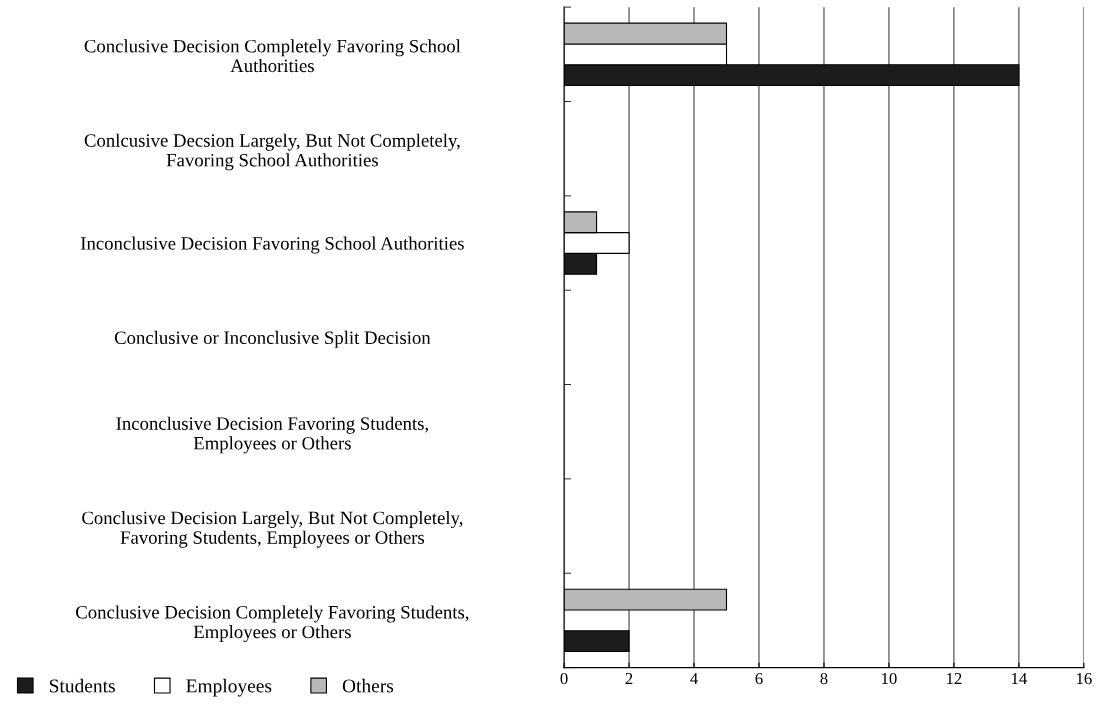 This screenshot has height=714, width=1106. Describe the element at coordinates (272, 56) in the screenshot. I see `y-tick-label: Conclusive Decision Completely Favoring School Authorities` at that location.